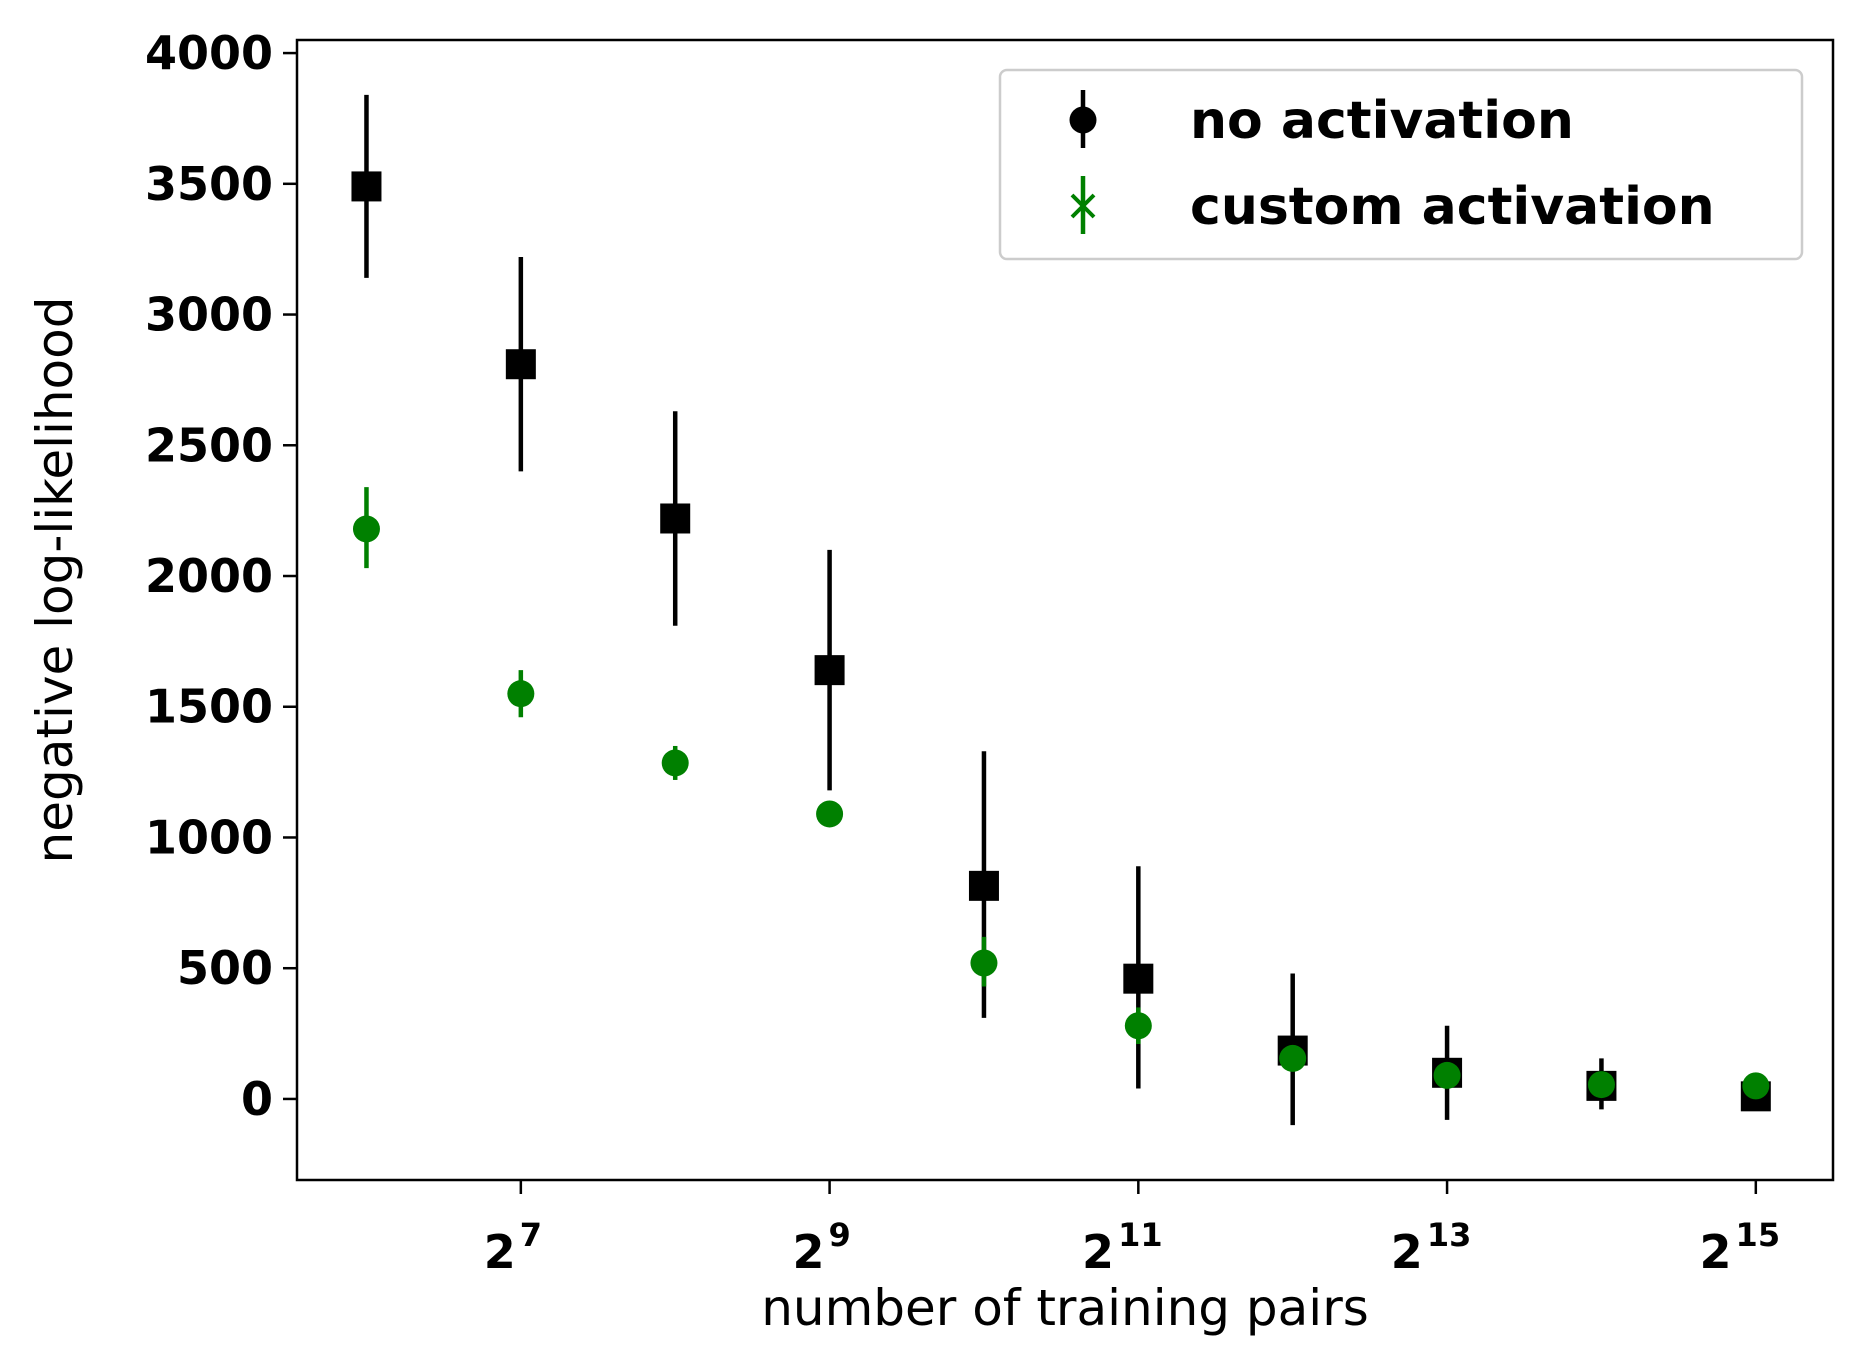 The width and height of the screenshot is (1854, 1365). I want to click on y-tick-label: 2000, so click(209, 576).